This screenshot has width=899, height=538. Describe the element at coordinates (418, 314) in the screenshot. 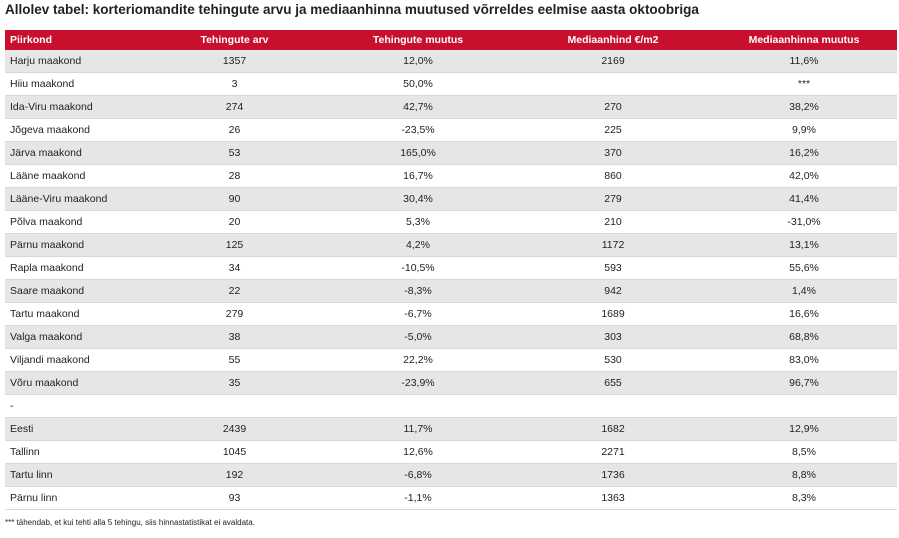

I see `cell-transactions-change: -6,7%` at that location.